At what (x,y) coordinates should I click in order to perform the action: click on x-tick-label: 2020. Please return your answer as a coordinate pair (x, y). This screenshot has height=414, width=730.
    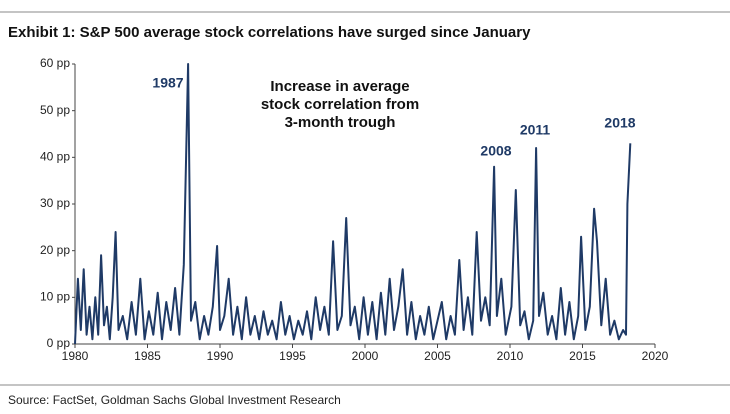
    Looking at the image, I should click on (655, 356).